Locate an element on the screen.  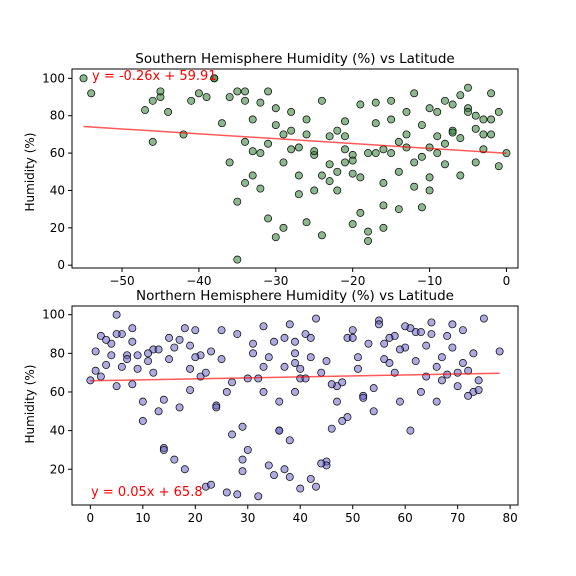
y-tick-label: 60 is located at coordinates (57, 153).